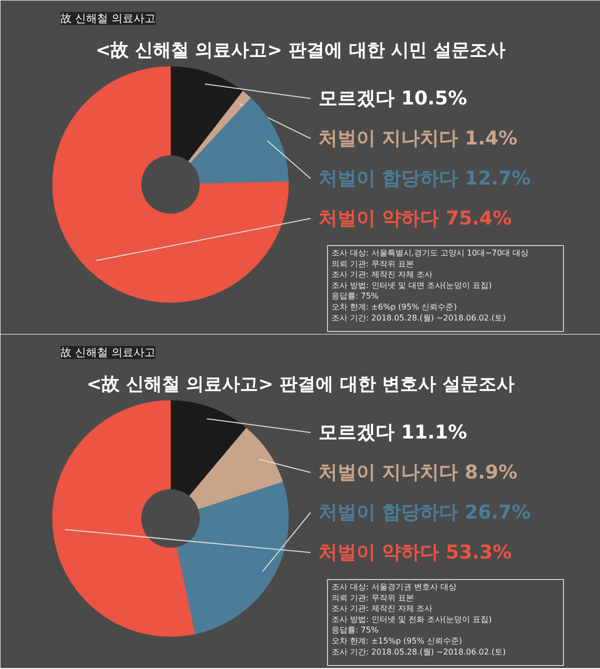 This screenshot has width=600, height=669. I want to click on slice-label: 처벌이 합당하다 26.7%, so click(424, 513).